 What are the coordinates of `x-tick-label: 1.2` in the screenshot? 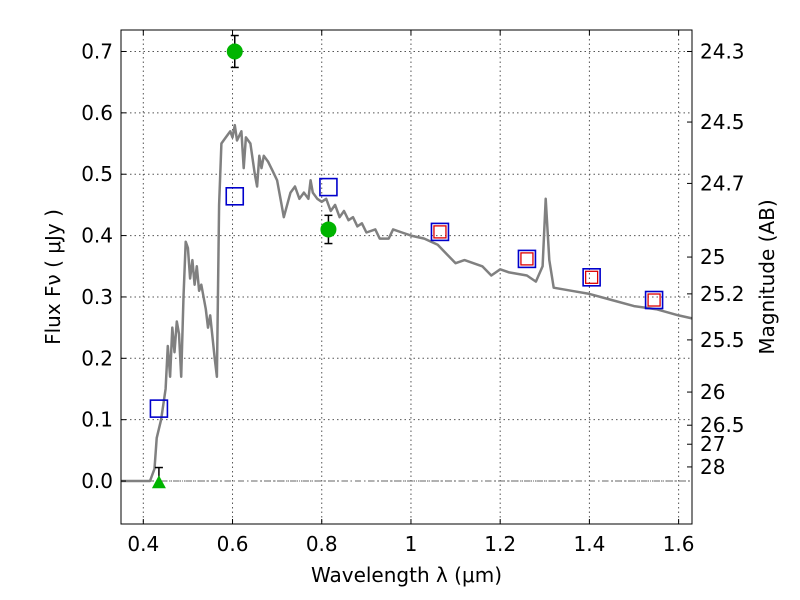 It's located at (500, 544).